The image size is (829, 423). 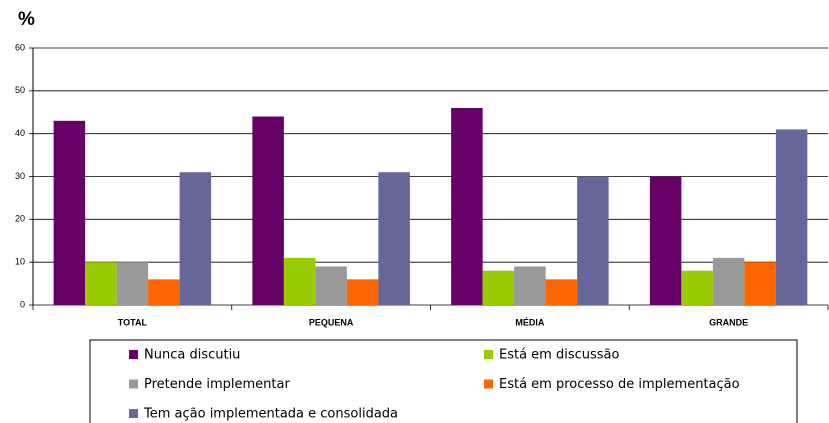 I want to click on legend-label: Está em discussão, so click(x=559, y=355).